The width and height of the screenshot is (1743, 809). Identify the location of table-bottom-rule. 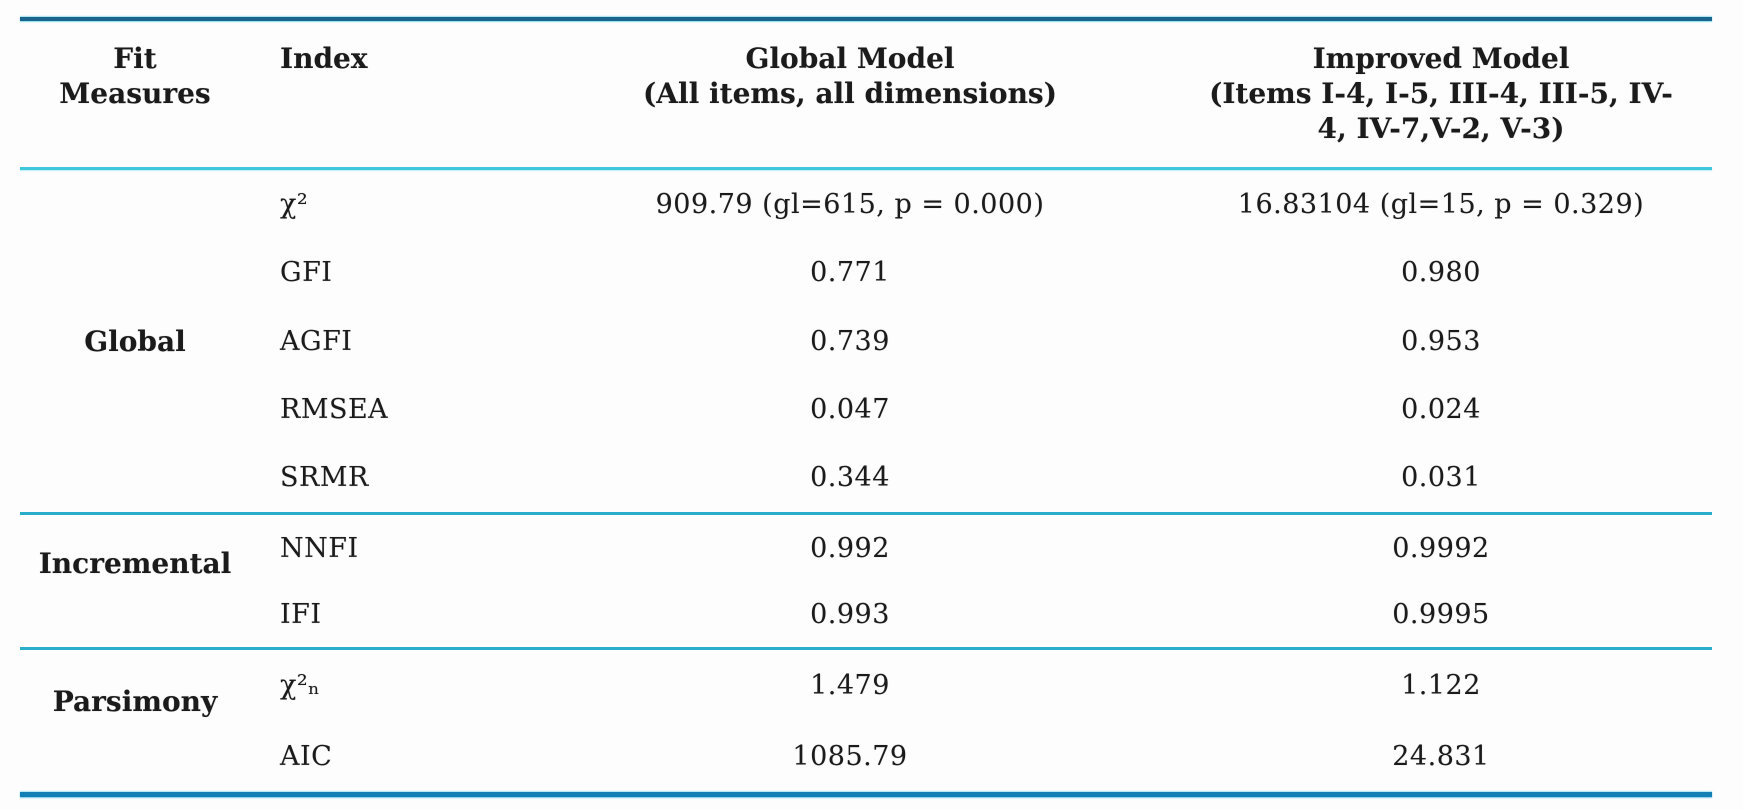
(866, 794).